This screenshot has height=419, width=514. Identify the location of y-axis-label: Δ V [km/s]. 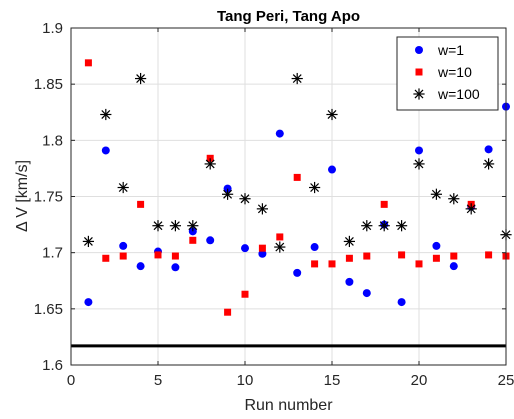
(22, 196).